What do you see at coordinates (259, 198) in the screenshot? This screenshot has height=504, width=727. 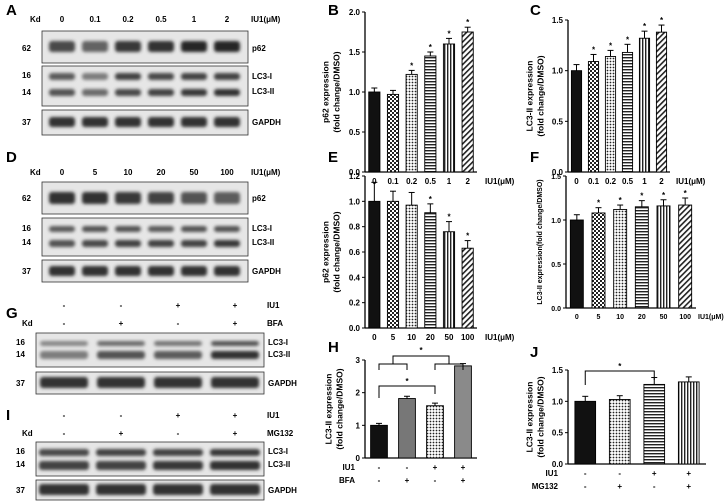 I see `panel-d-band-p62: p62` at bounding box center [259, 198].